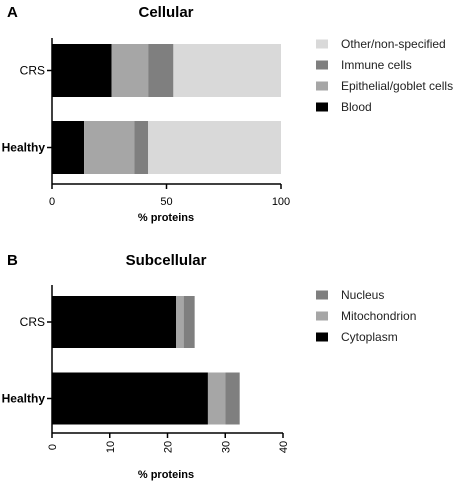  What do you see at coordinates (376, 65) in the screenshot?
I see `legend-label: Immune cells` at bounding box center [376, 65].